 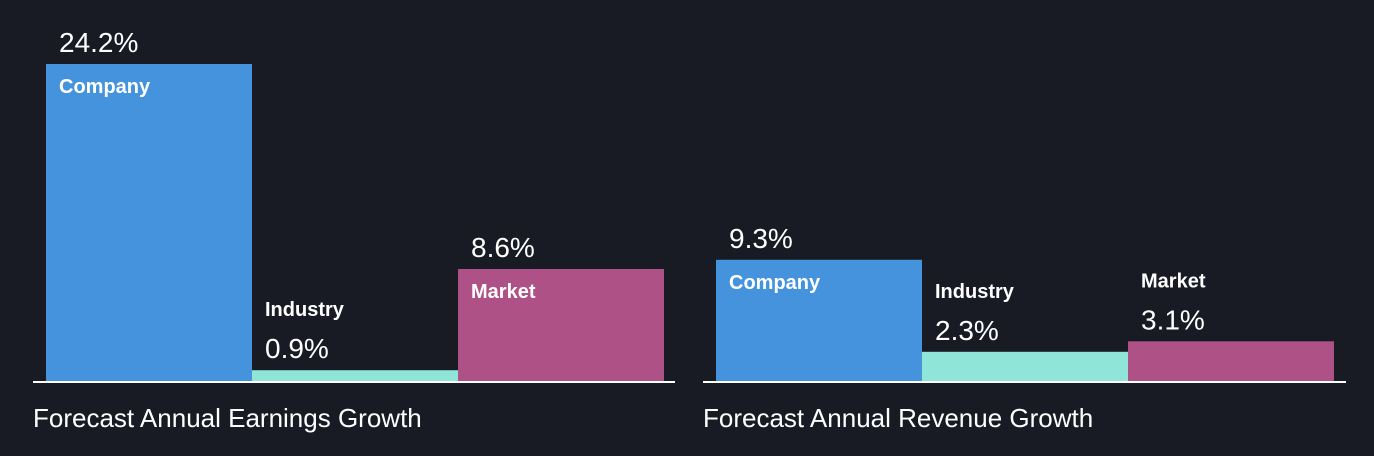 What do you see at coordinates (98, 42) in the screenshot?
I see `value-label-company: 24.2%` at bounding box center [98, 42].